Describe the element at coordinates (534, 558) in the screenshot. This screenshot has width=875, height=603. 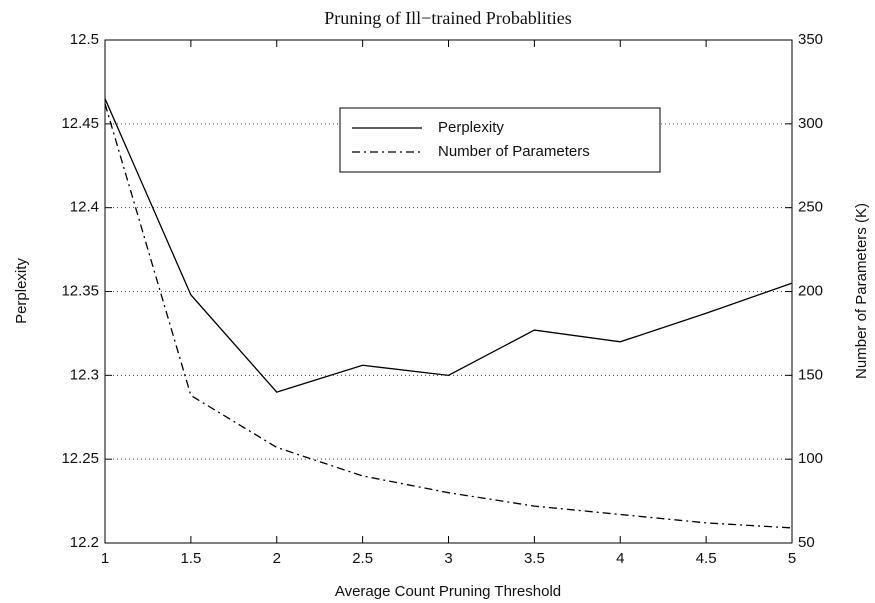
I see `x-tick-label: 3.5` at that location.